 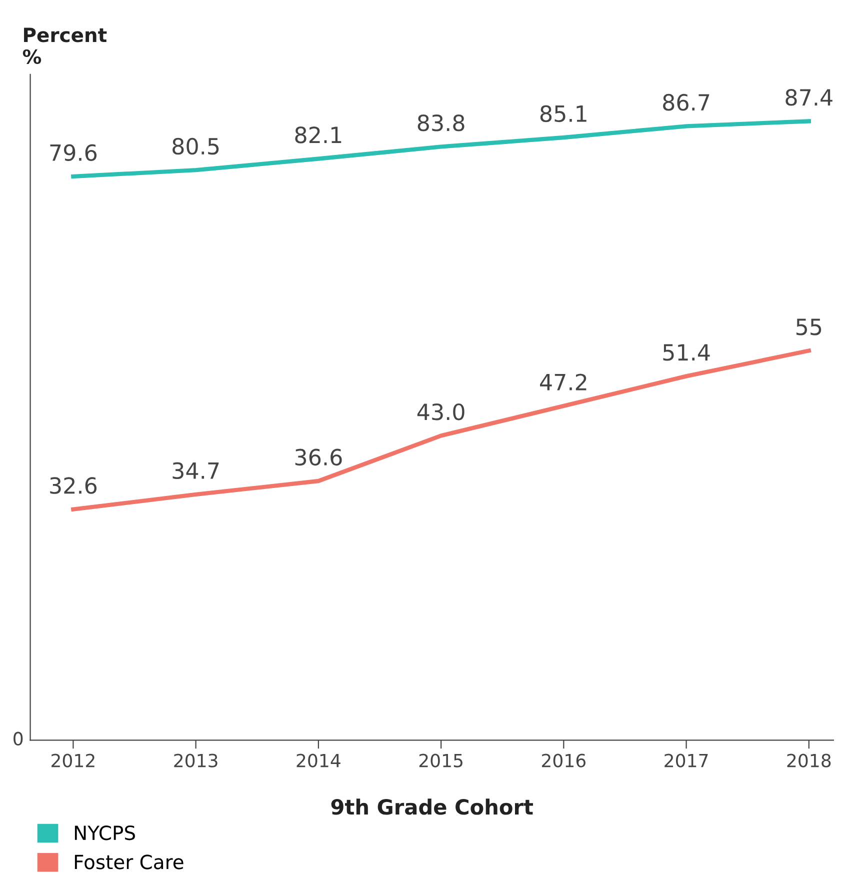 What do you see at coordinates (18, 739) in the screenshot?
I see `text: 0` at bounding box center [18, 739].